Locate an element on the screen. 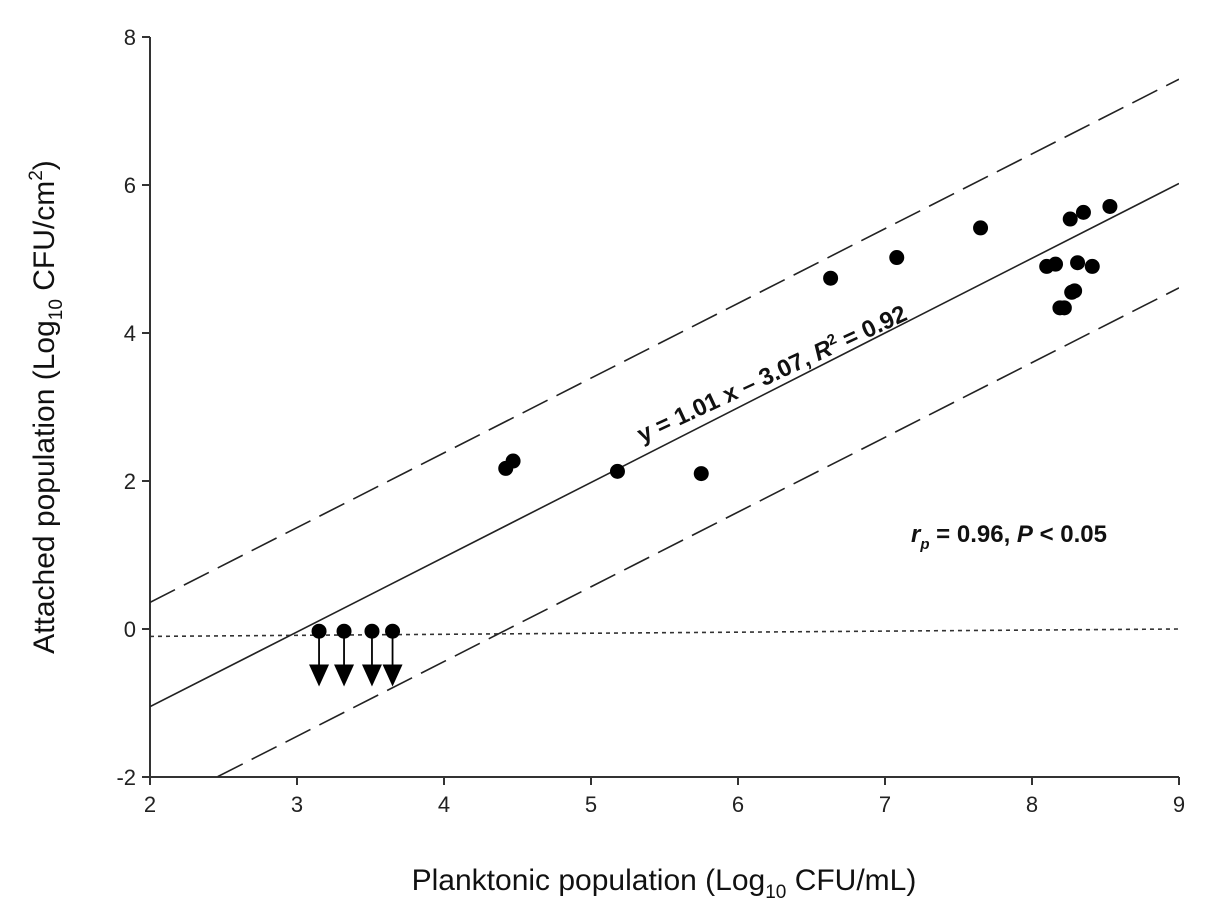 The image size is (1226, 922). y-tick-label: -2 is located at coordinates (126, 777).